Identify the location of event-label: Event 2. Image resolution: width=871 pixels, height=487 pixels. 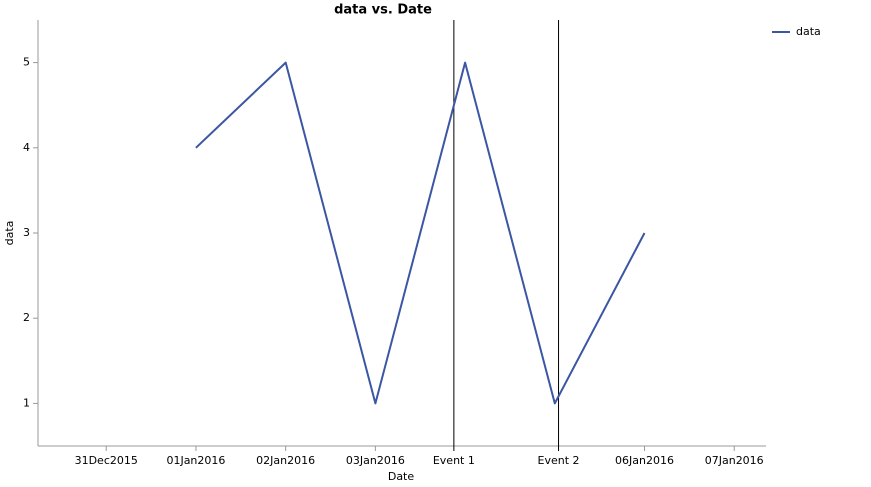
(559, 460).